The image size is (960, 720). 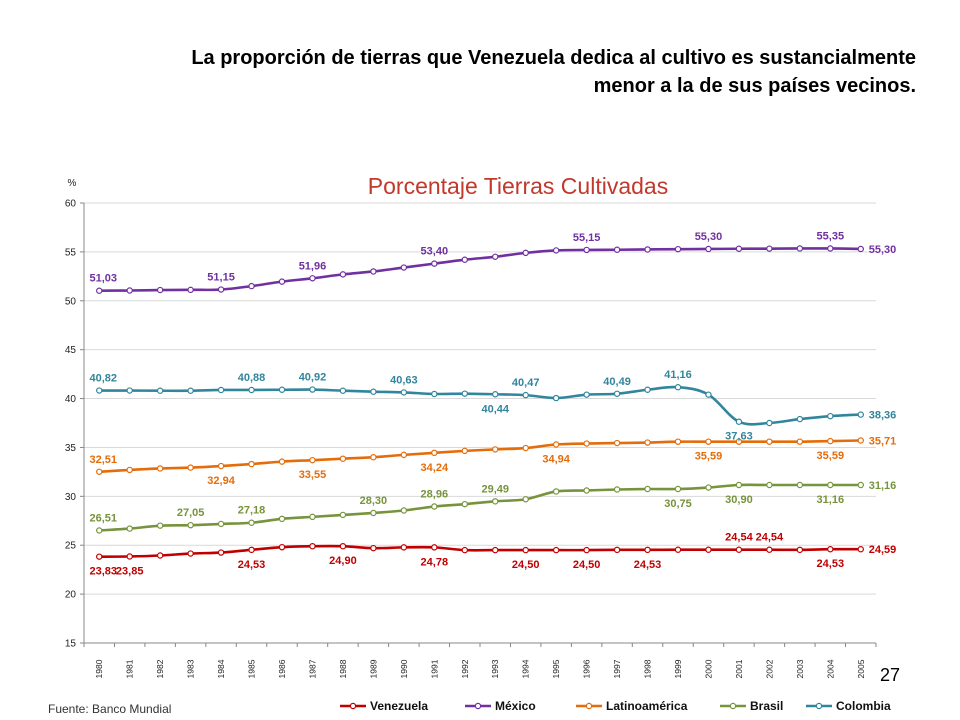 What do you see at coordinates (71, 448) in the screenshot?
I see `y-tick-label: 35` at bounding box center [71, 448].